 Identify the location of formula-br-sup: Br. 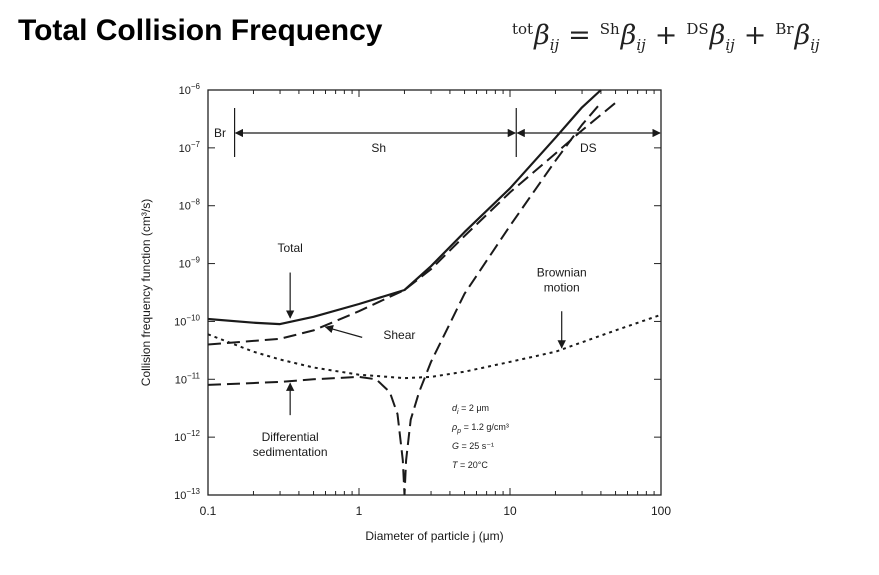
(784, 29).